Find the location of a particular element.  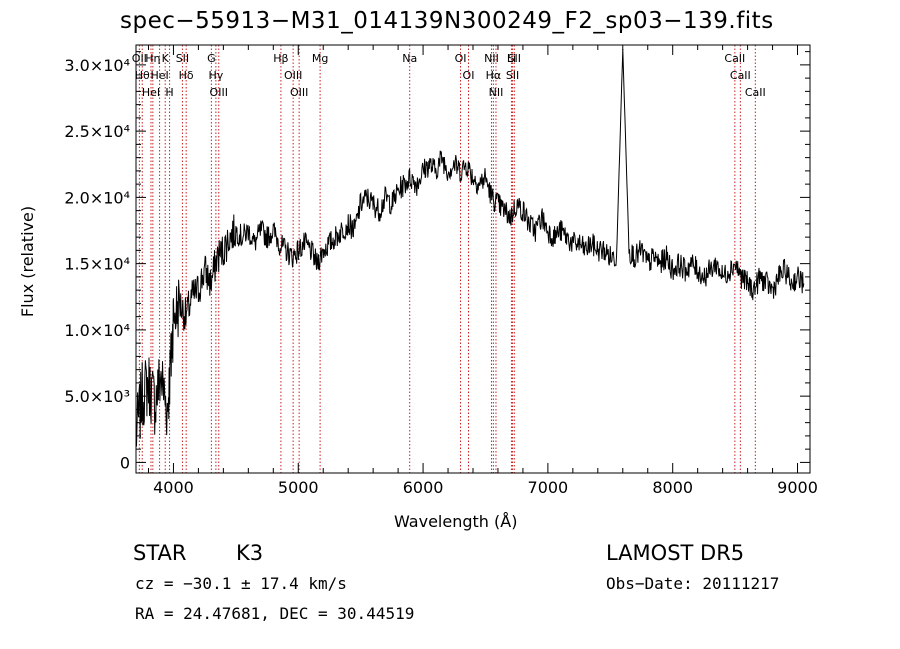

spectral-line-label: Hη is located at coordinates (152, 58).